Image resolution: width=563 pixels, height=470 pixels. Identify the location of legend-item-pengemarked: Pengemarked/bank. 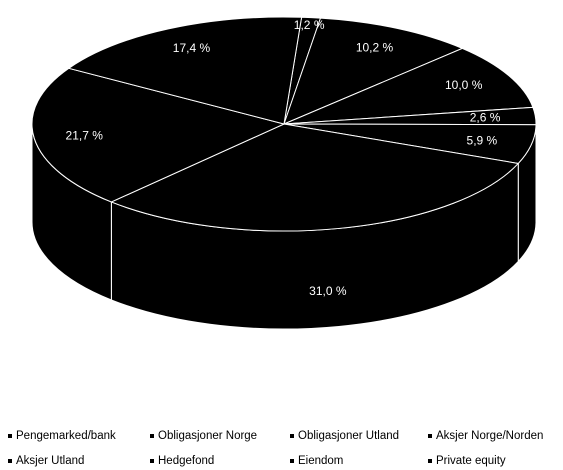
(62, 436).